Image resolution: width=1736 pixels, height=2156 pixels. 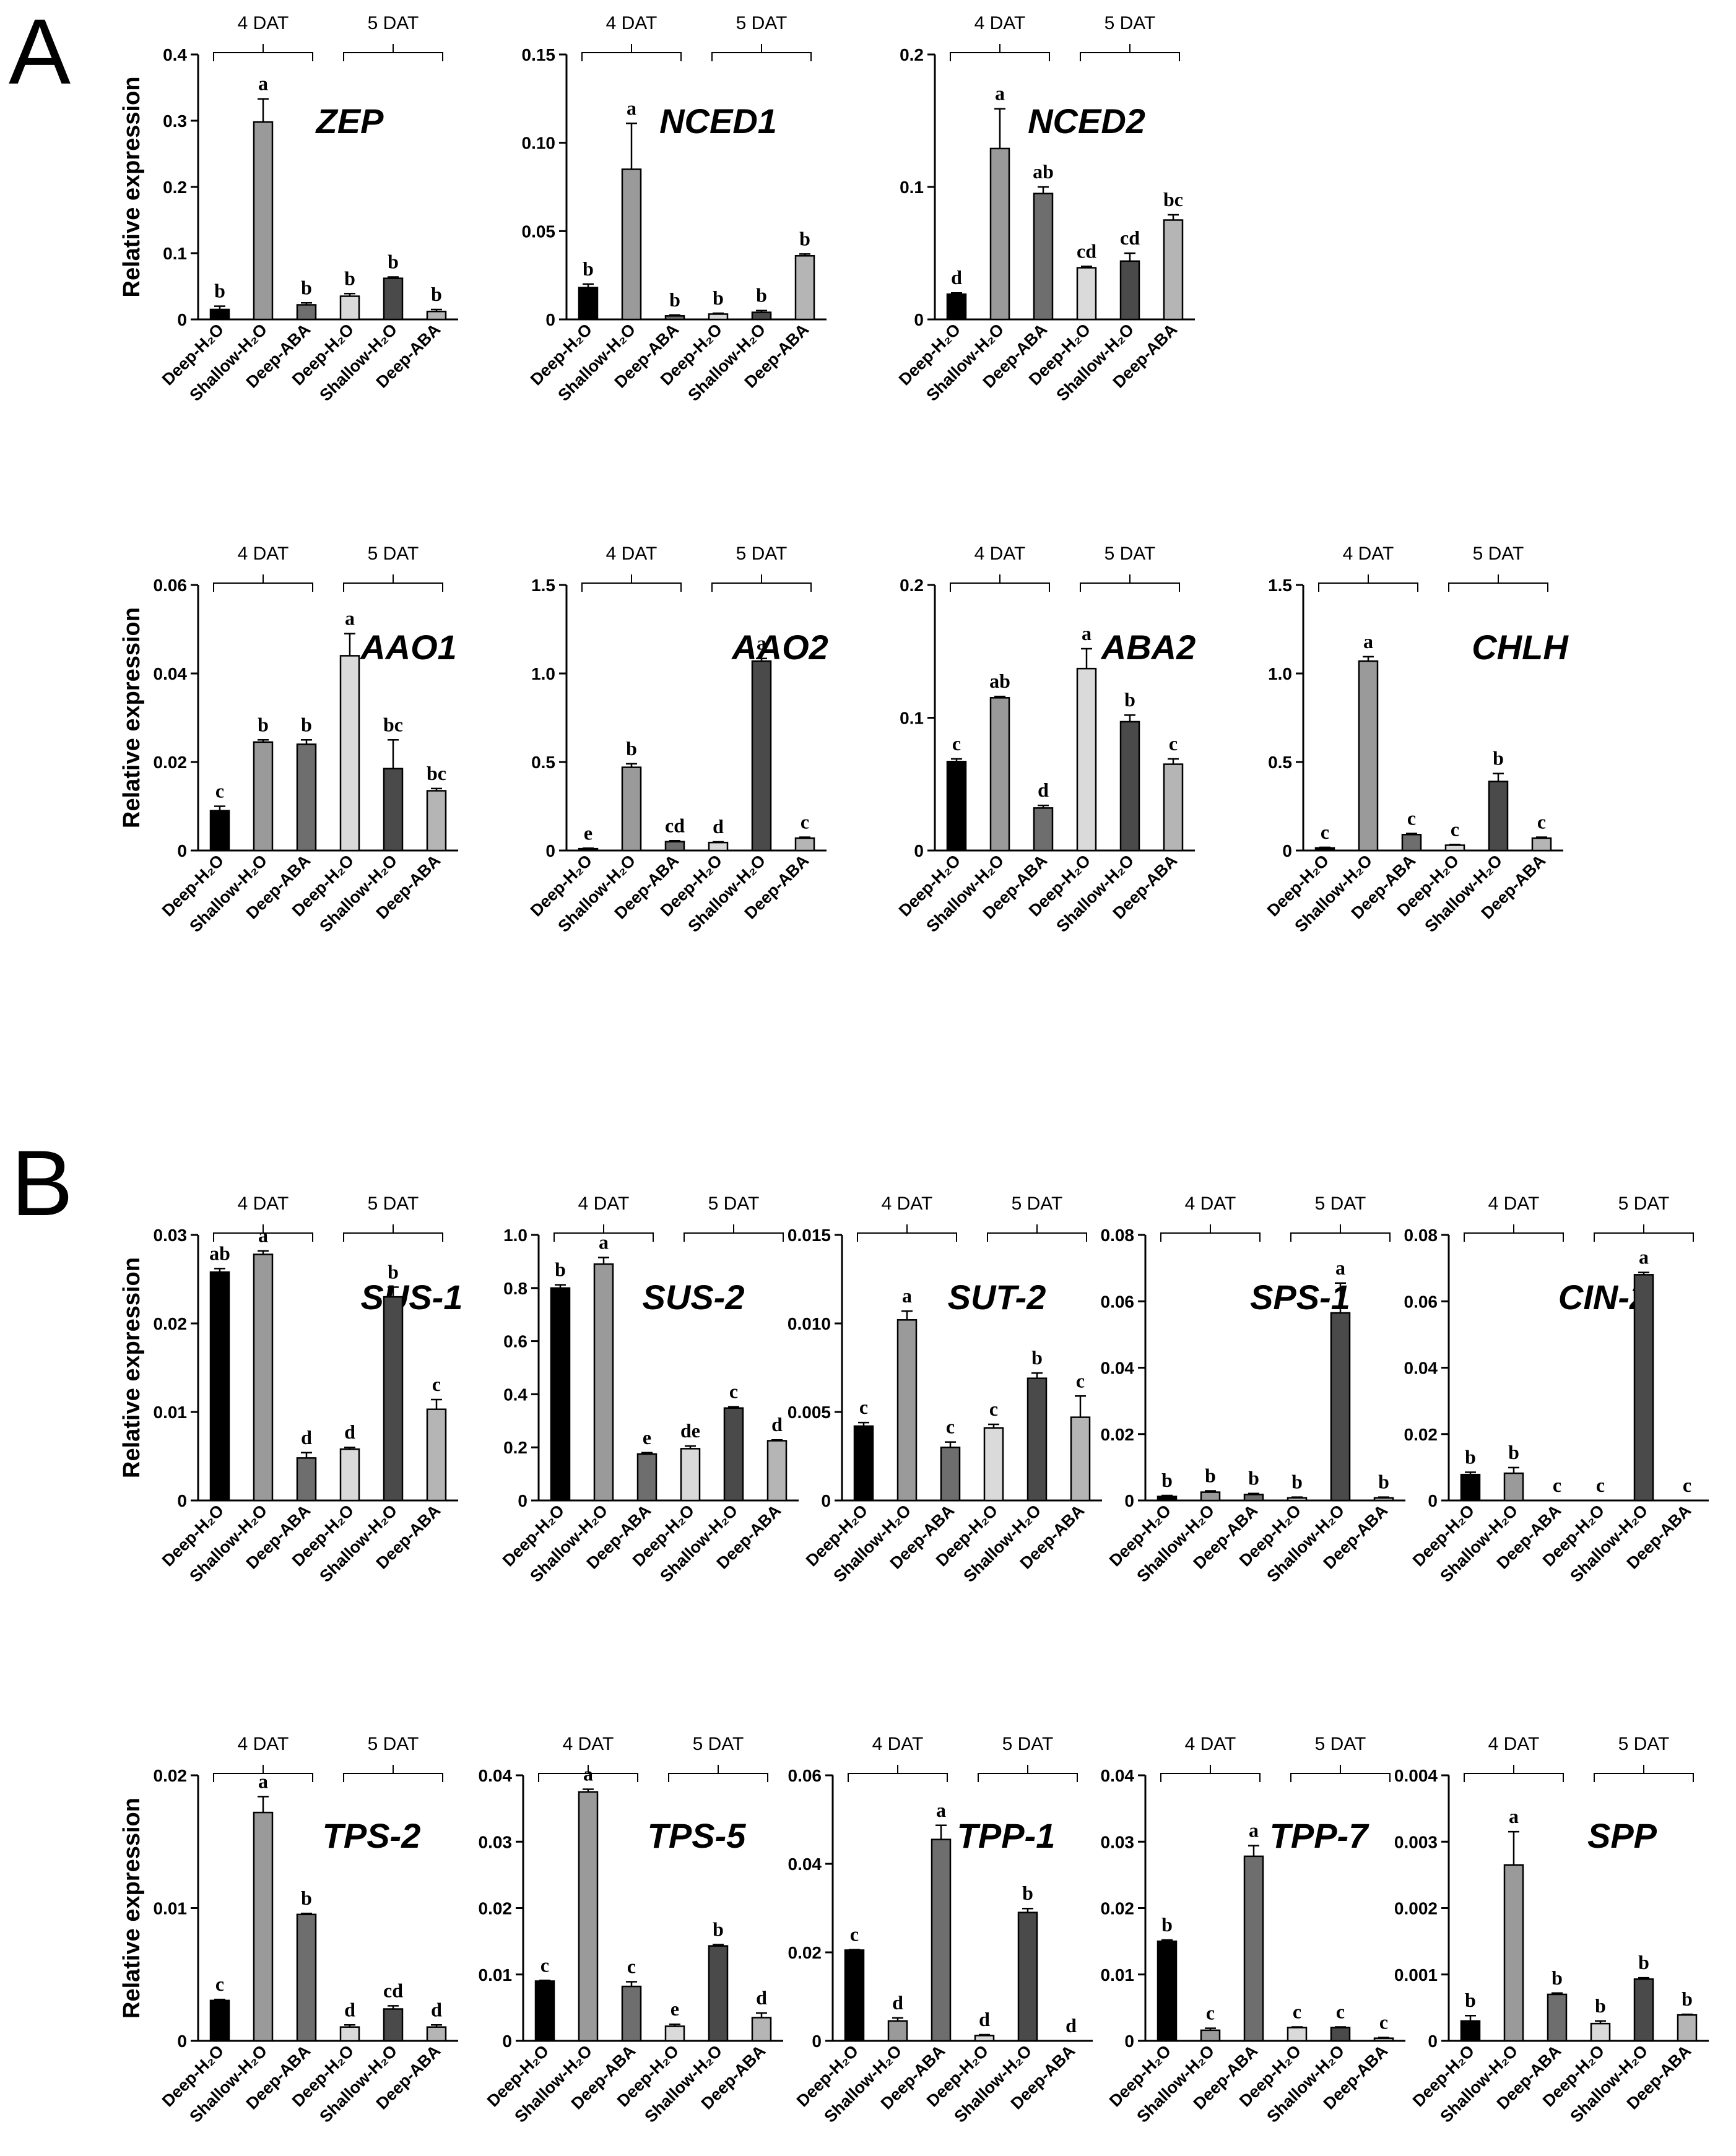 I want to click on sut-2-y-tick-label: 0.015, so click(x=810, y=1235).